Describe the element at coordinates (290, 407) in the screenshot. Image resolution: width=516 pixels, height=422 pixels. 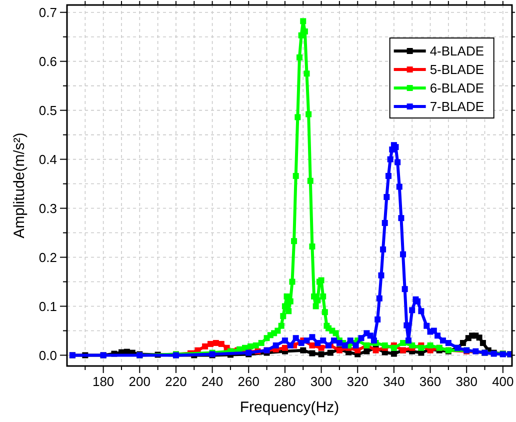
I see `x-axis-title: Frequency(Hz)` at that location.